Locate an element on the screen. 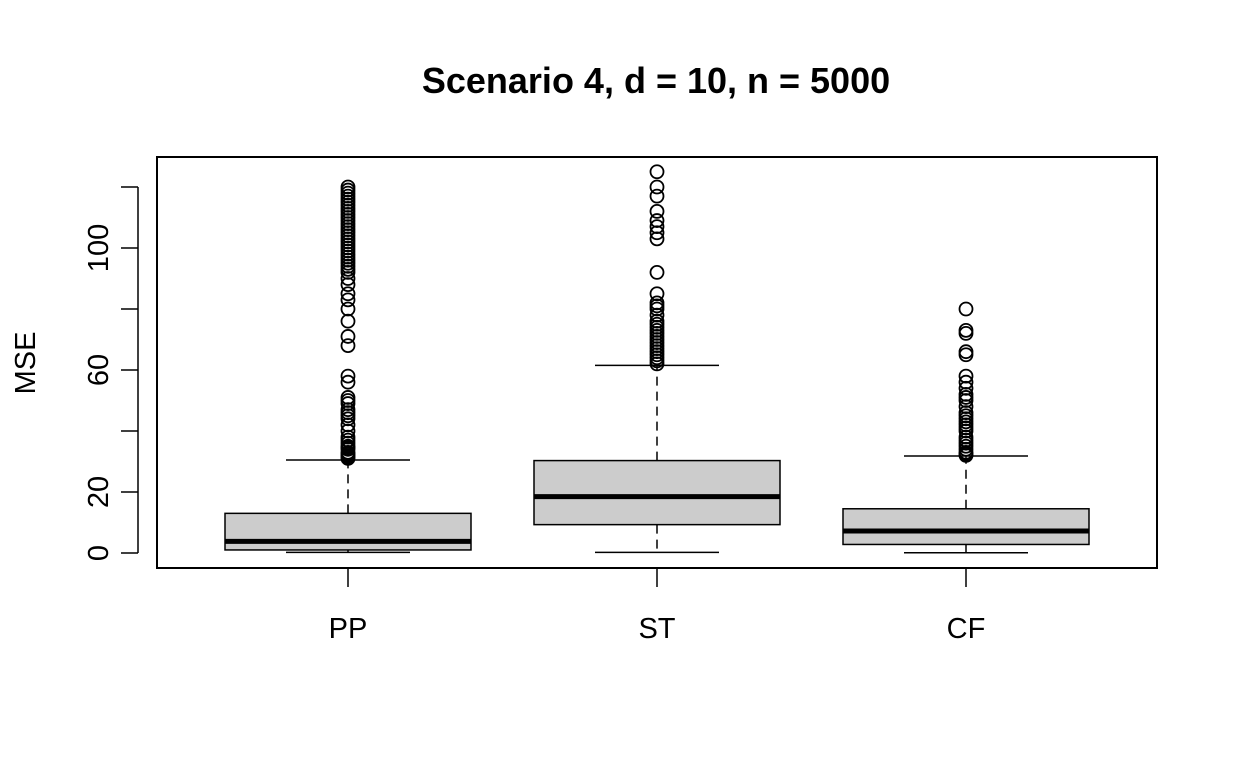 Image resolution: width=1238 pixels, height=765 pixels. box-rect-cf is located at coordinates (966, 527).